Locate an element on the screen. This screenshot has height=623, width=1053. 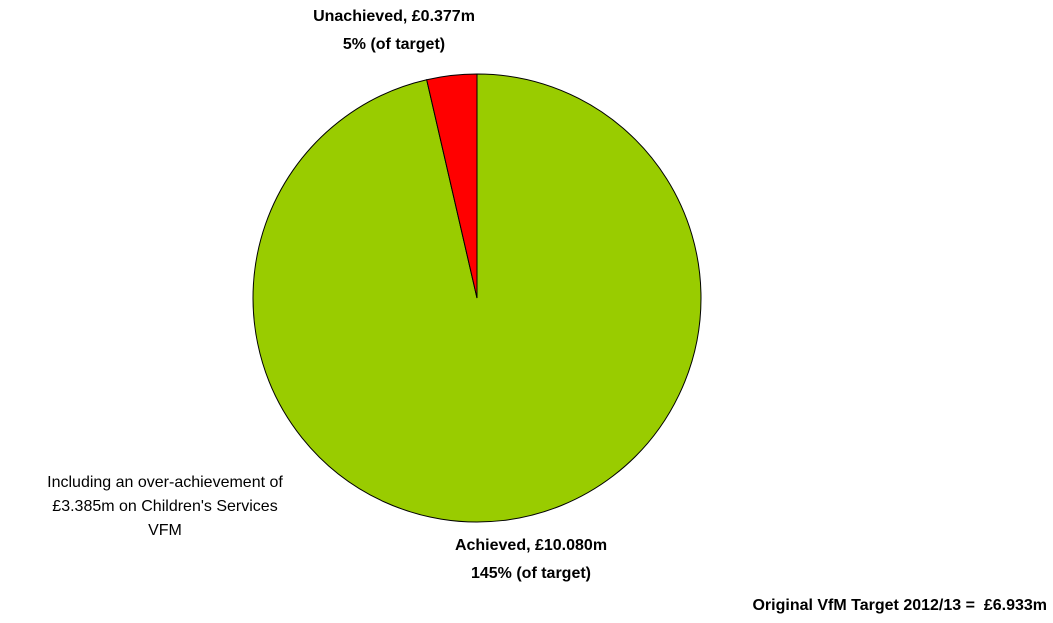
slice-sublabel: 145% (of target) is located at coordinates (531, 573).